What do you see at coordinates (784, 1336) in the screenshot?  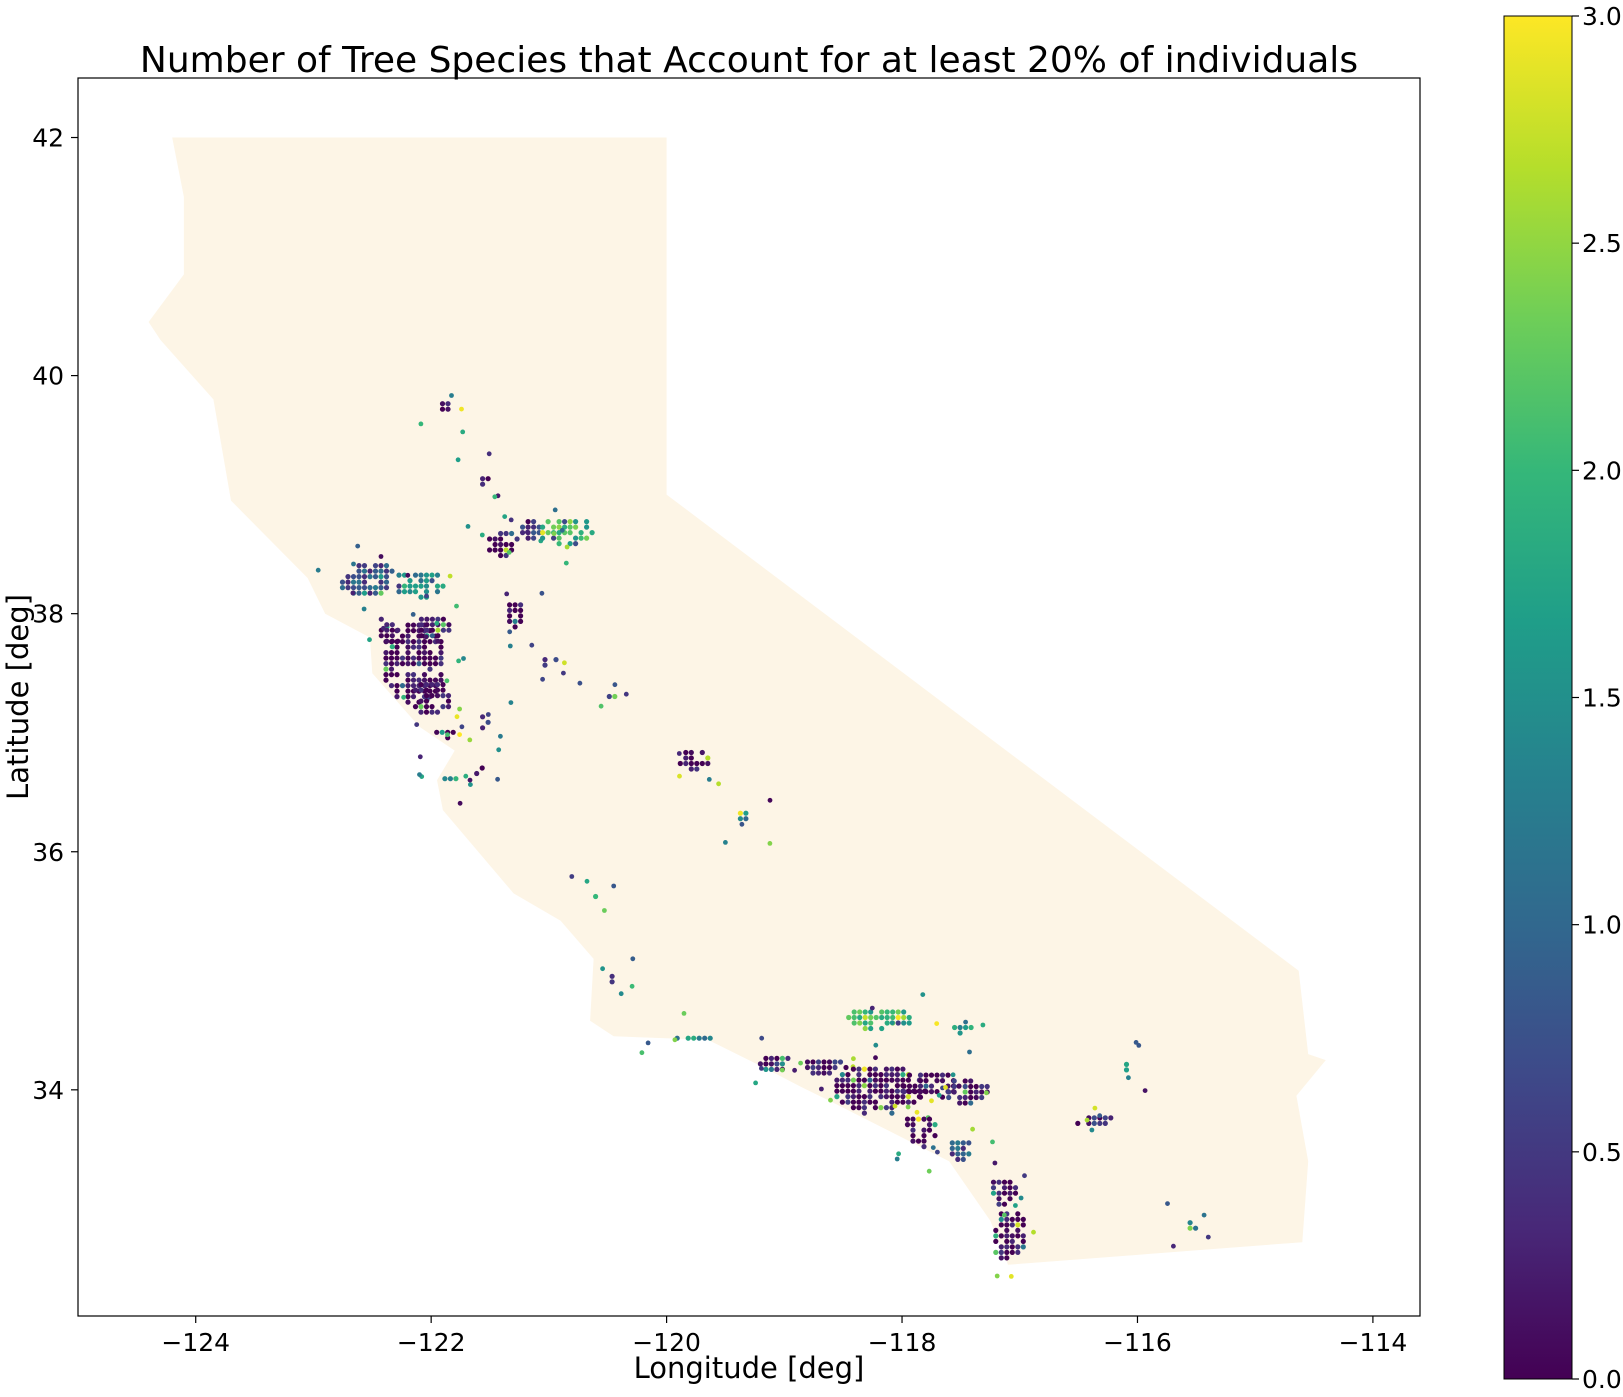 I see `x-axis: −124 −122 −120 −118 −116 −114` at bounding box center [784, 1336].